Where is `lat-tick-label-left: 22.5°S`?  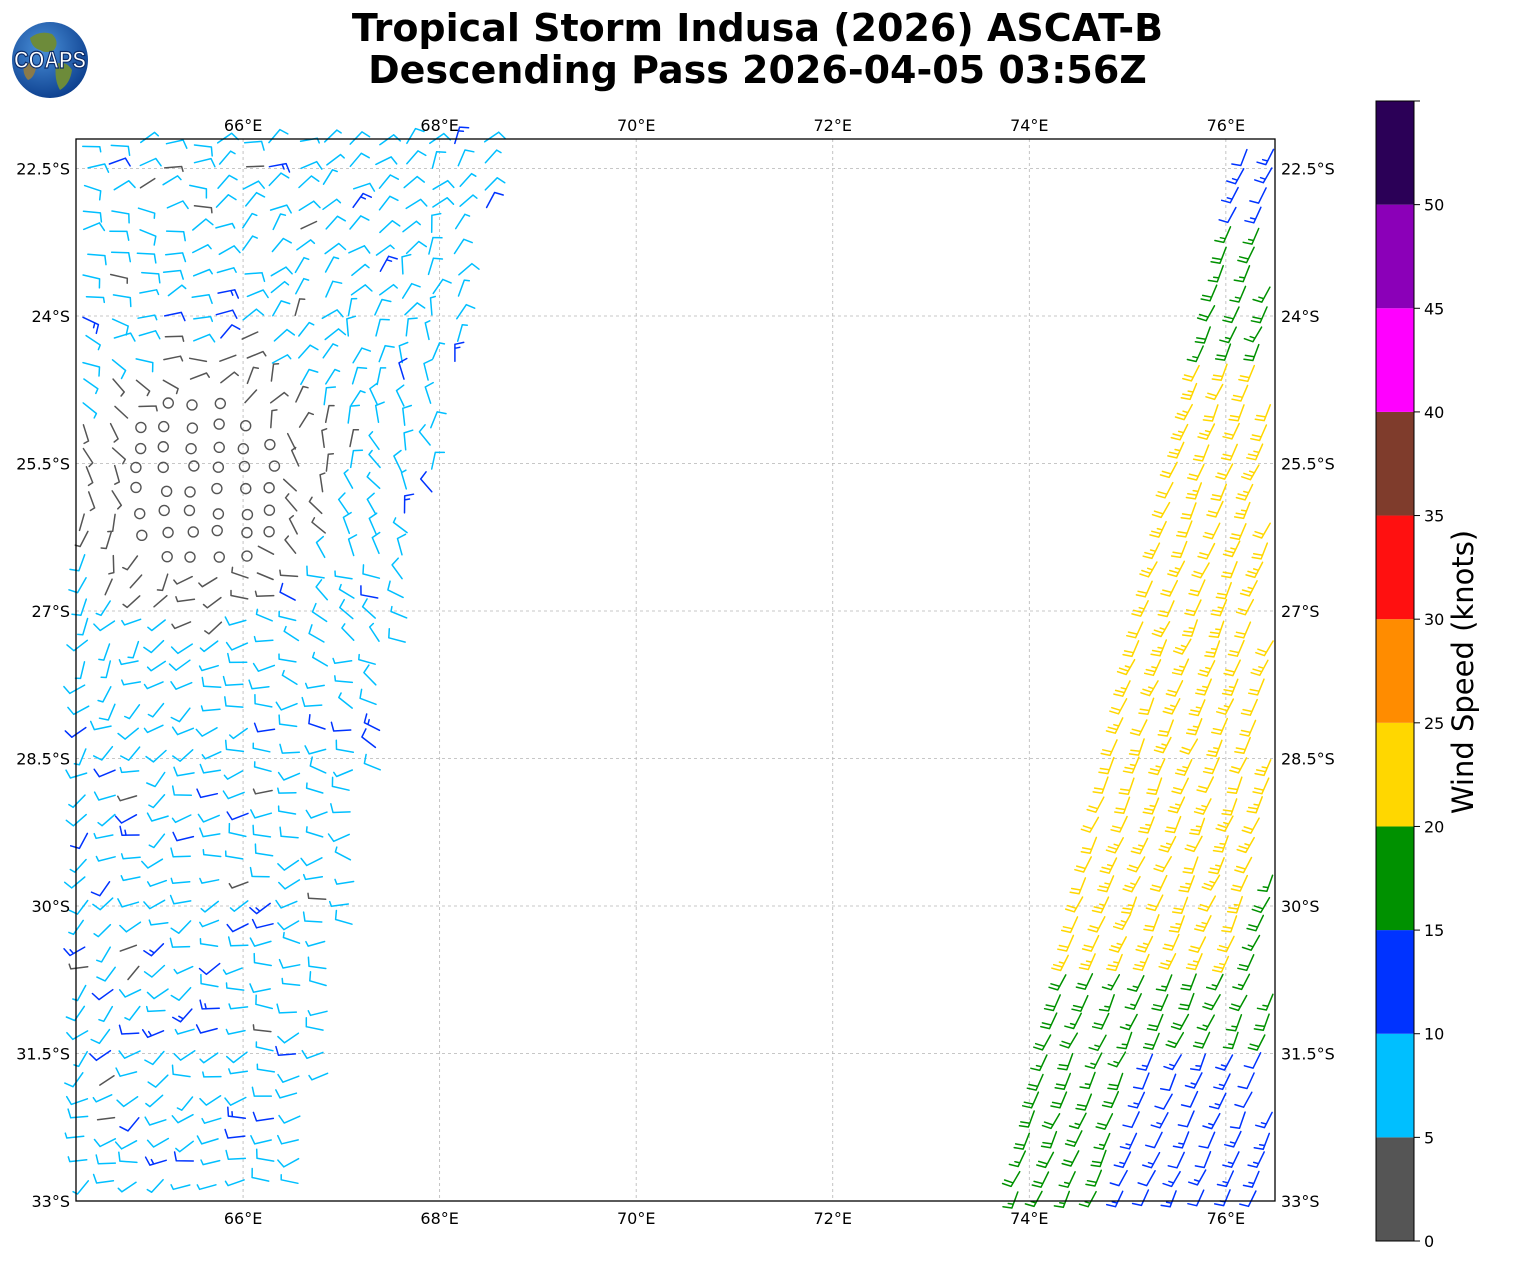 lat-tick-label-left: 22.5°S is located at coordinates (43, 169).